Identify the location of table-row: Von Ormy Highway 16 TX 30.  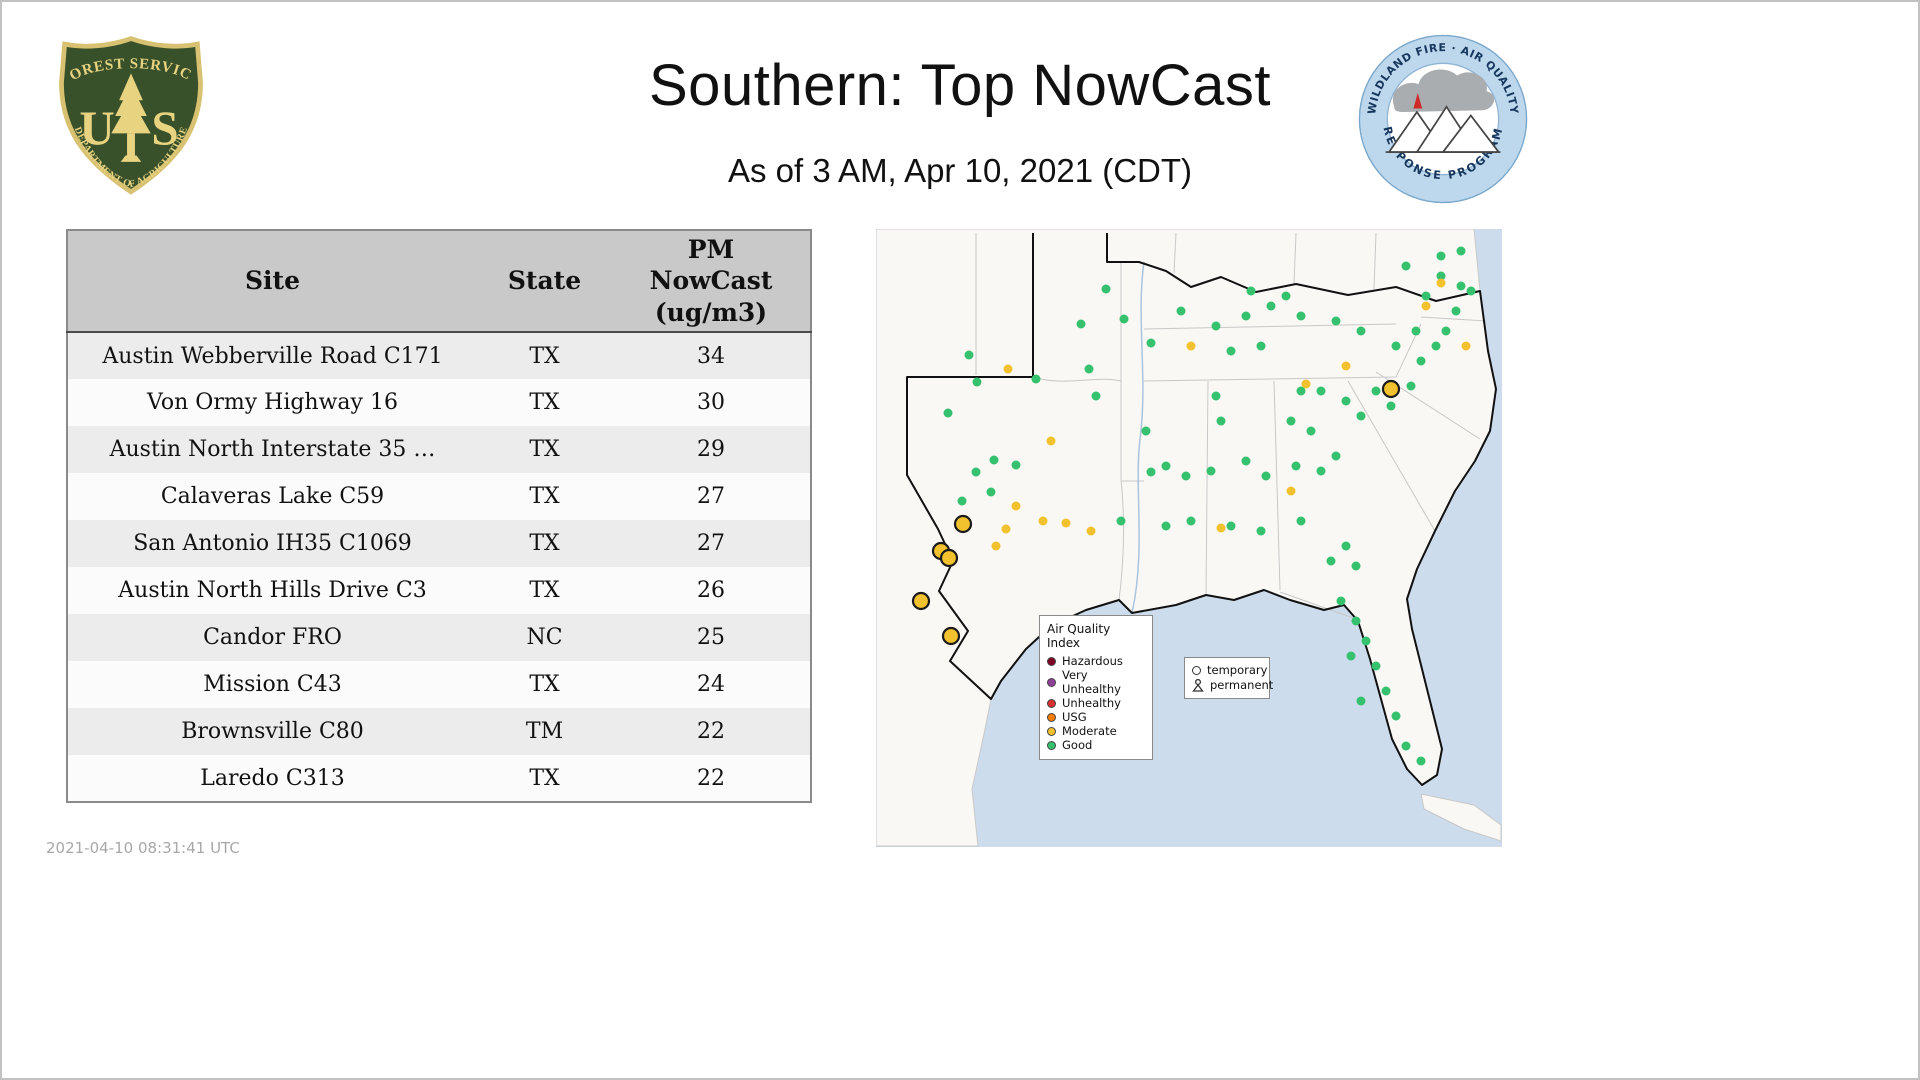
(439, 402).